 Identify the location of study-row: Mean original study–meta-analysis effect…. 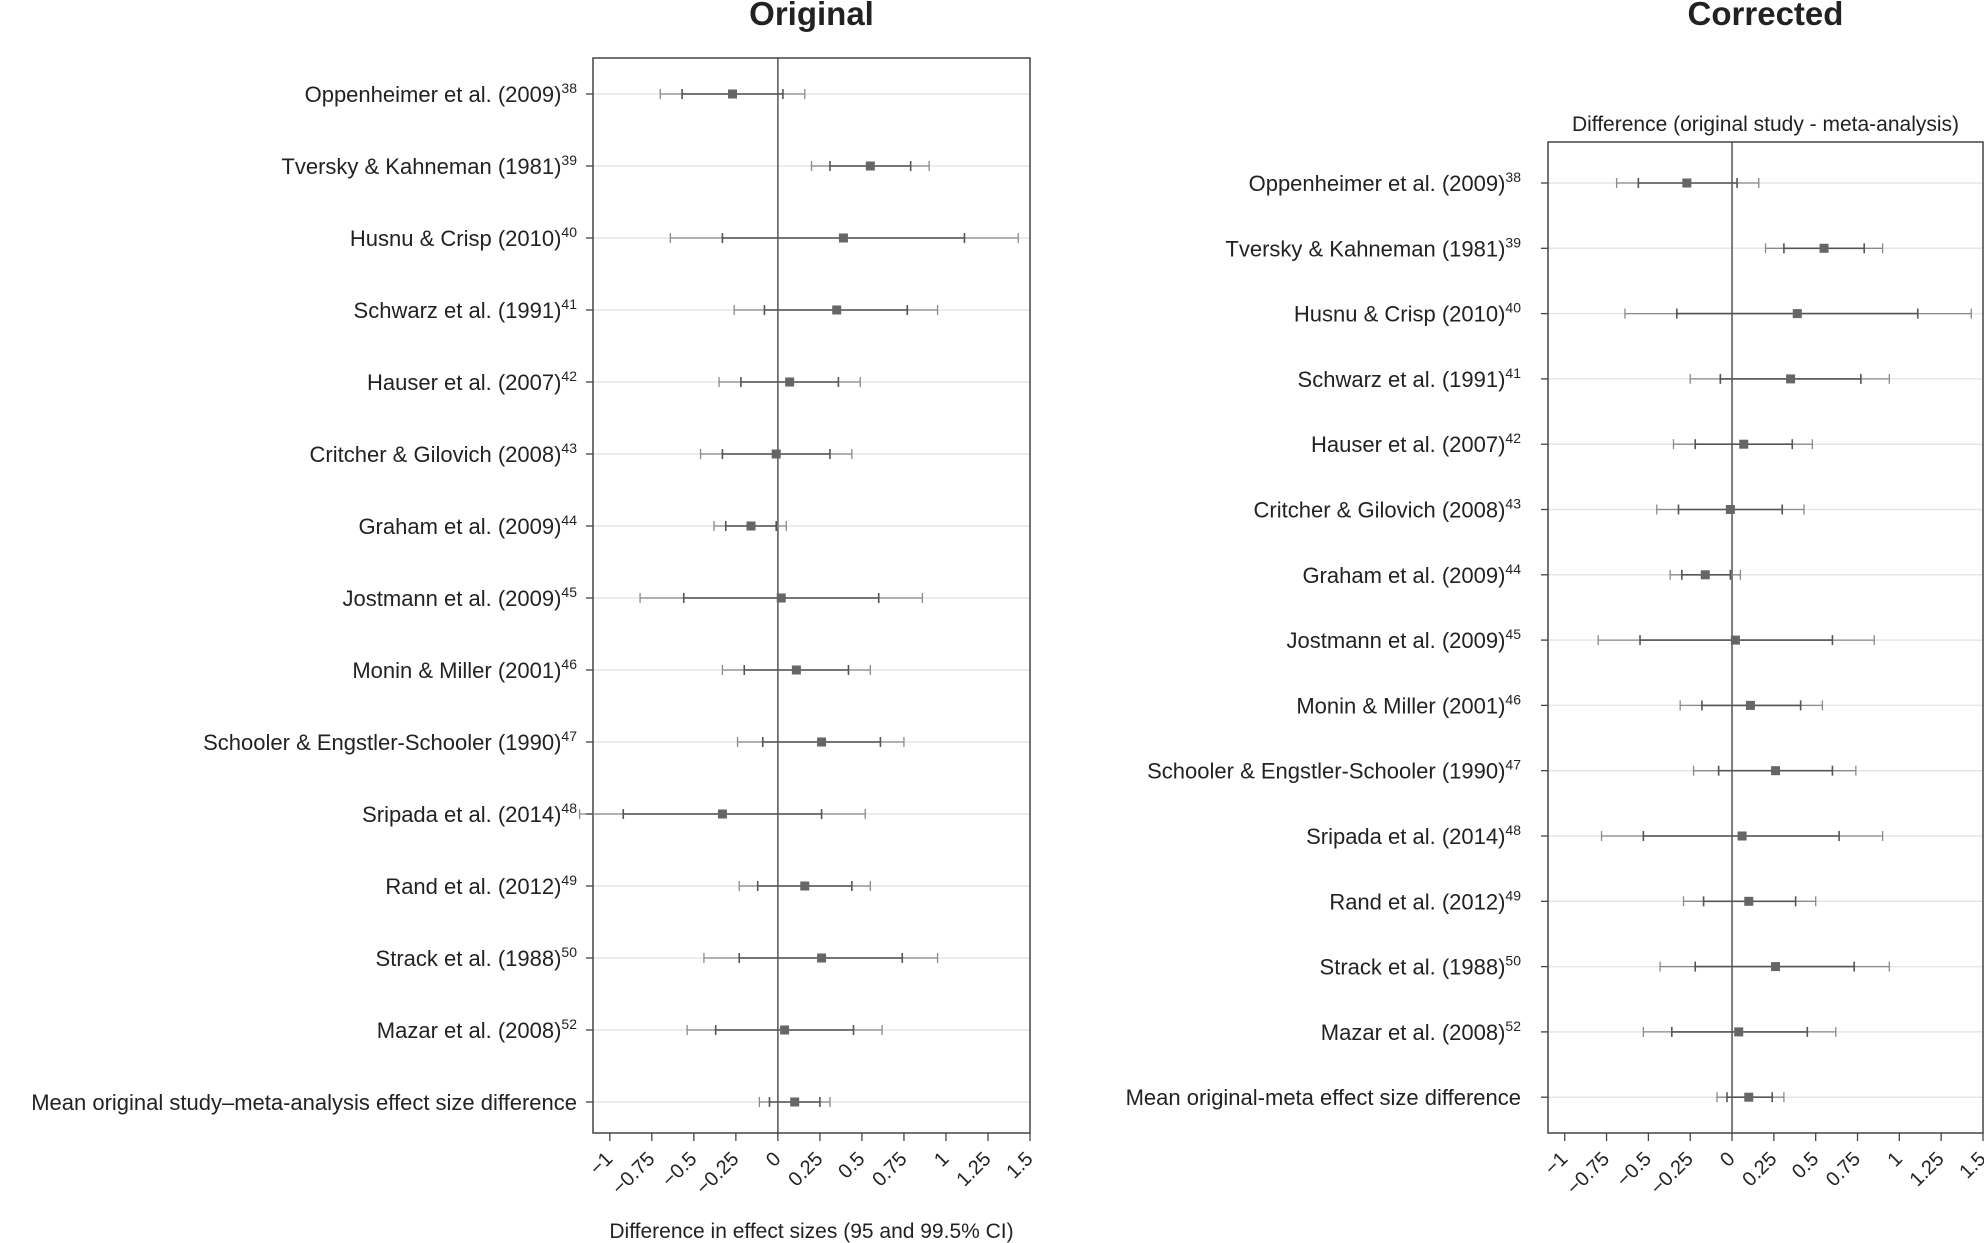
(431, 1102).